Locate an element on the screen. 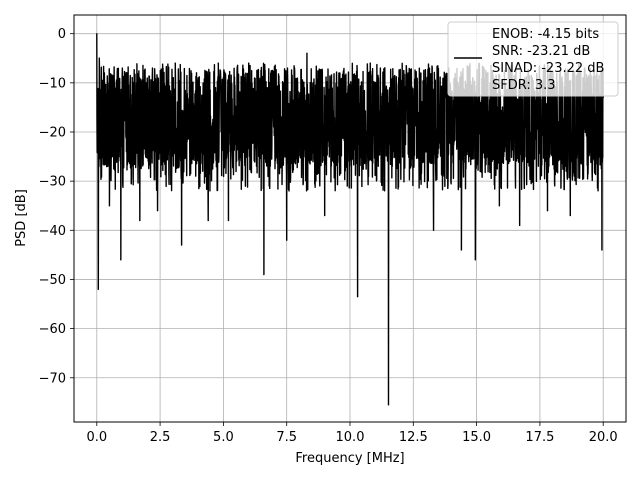 This screenshot has width=640, height=480. legend-entry-sfdr: SFDR: 3.3 is located at coordinates (524, 85).